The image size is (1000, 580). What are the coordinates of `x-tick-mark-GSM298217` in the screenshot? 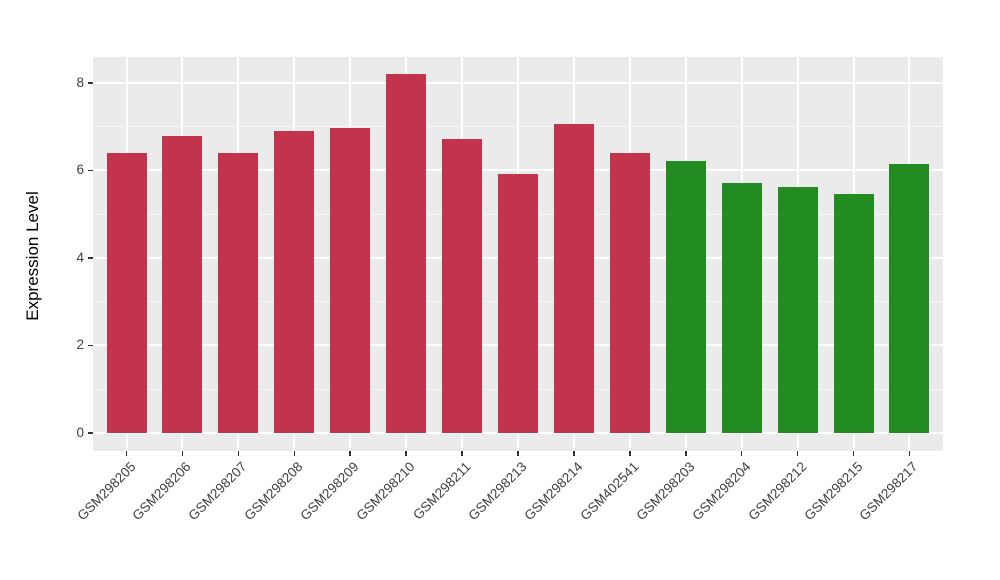 It's located at (909, 453).